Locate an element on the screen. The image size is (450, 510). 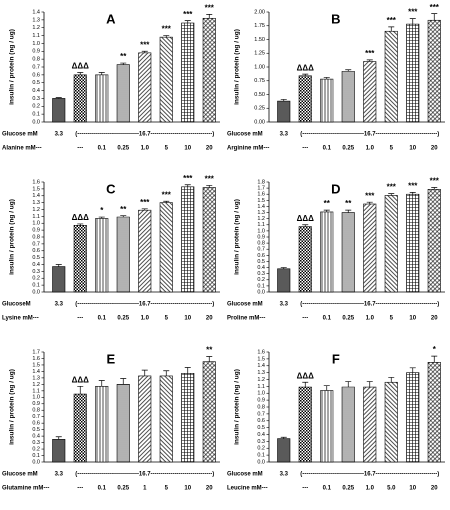
row-label: Lysine mM--- is located at coordinates (20, 319).